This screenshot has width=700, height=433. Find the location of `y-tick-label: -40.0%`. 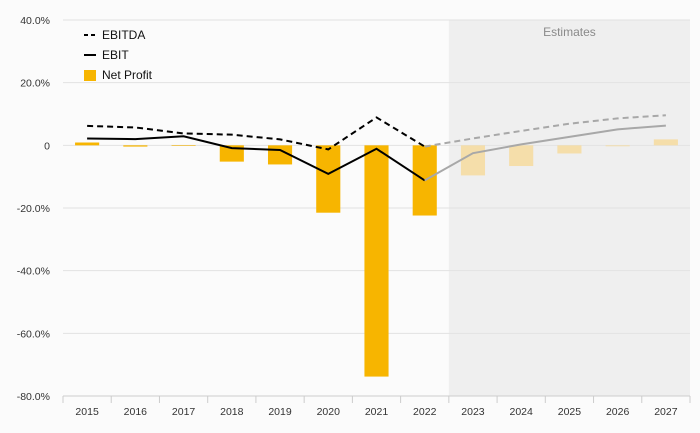

y-tick-label: -40.0% is located at coordinates (33, 272).